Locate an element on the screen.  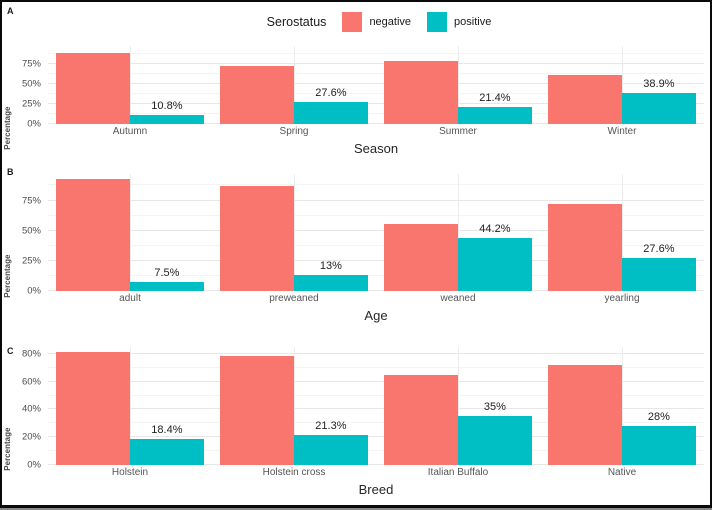
x-tick-label: Winter is located at coordinates (622, 131).